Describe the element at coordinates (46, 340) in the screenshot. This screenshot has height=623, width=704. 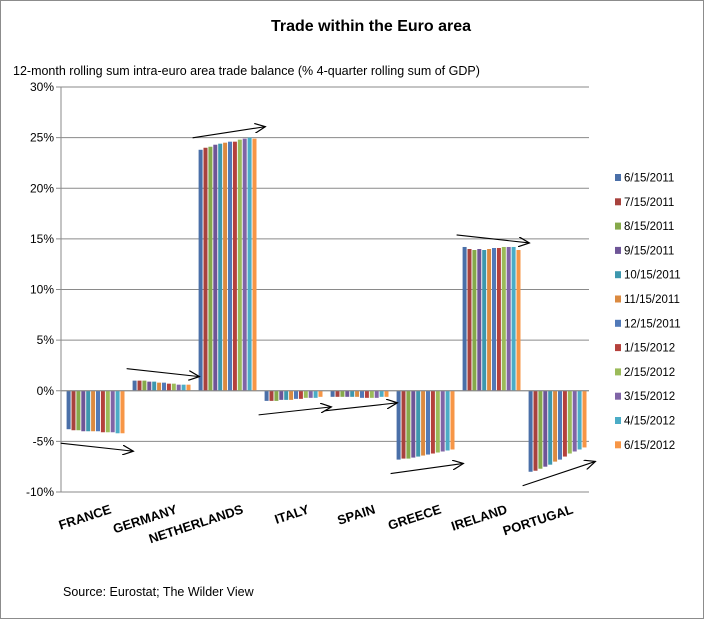
I see `y-tick-label: 5%` at that location.